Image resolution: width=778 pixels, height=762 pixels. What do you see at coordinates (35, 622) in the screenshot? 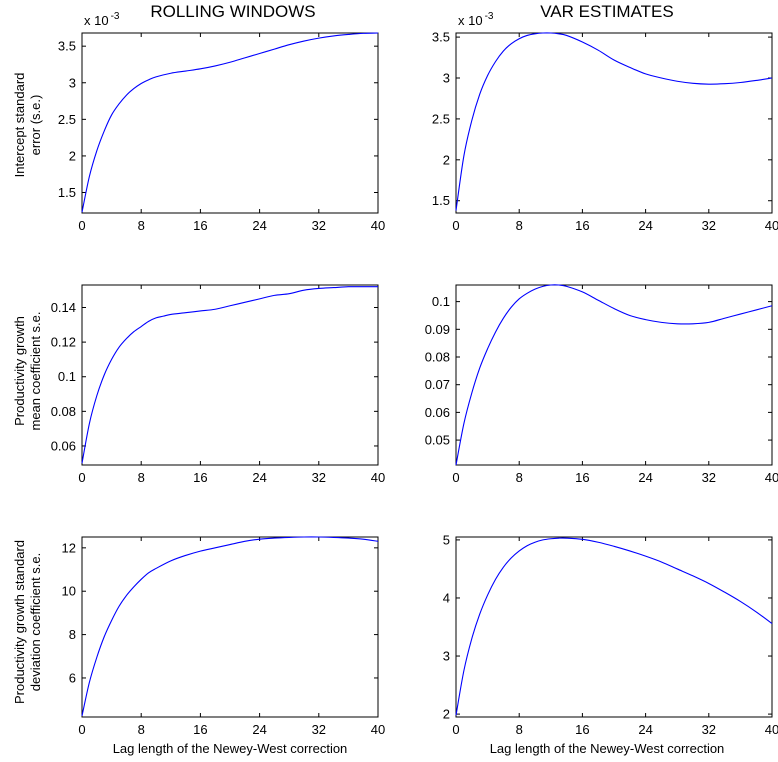
I see `row3-ylabel-line2: deviation coefficient s.e.` at bounding box center [35, 622].